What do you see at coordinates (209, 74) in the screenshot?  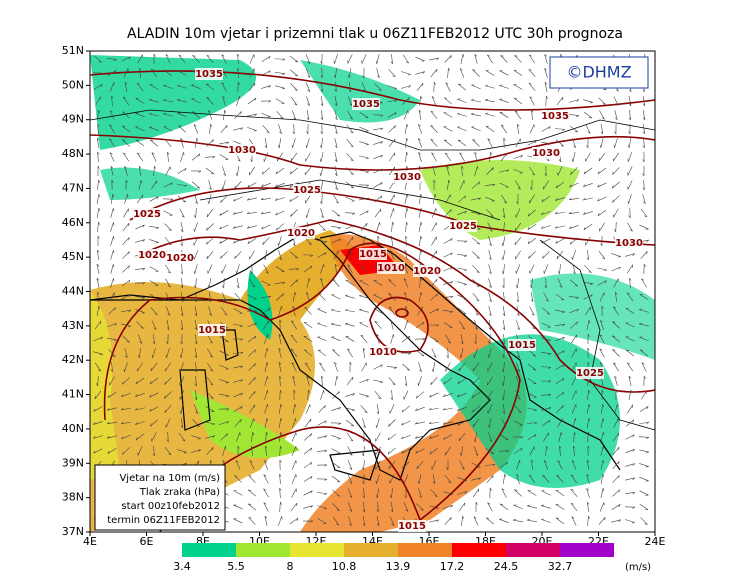 I see `isobar-label: 1035` at bounding box center [209, 74].